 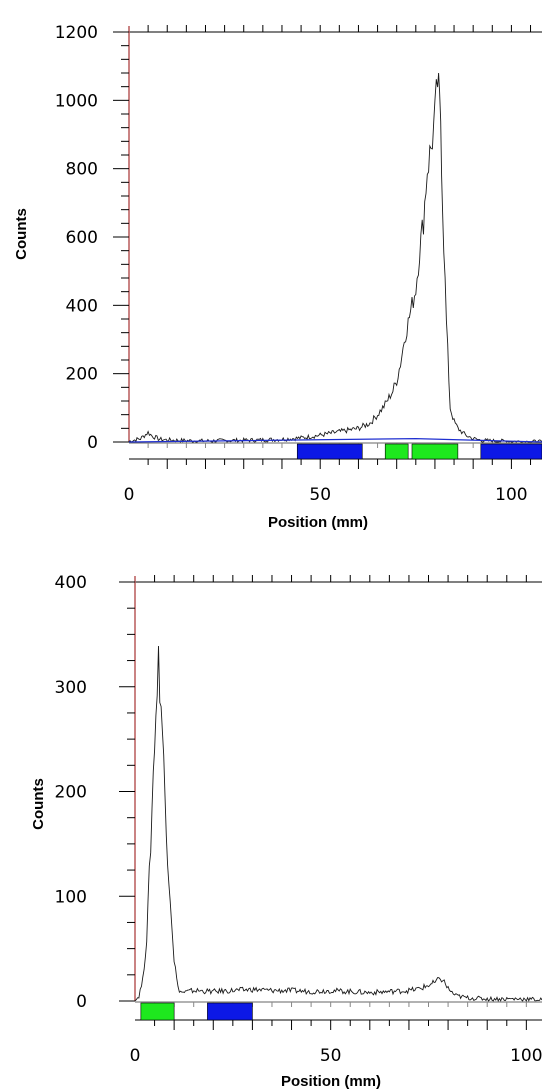 What do you see at coordinates (76, 33) in the screenshot?
I see `y-tick-label: 1200` at bounding box center [76, 33].